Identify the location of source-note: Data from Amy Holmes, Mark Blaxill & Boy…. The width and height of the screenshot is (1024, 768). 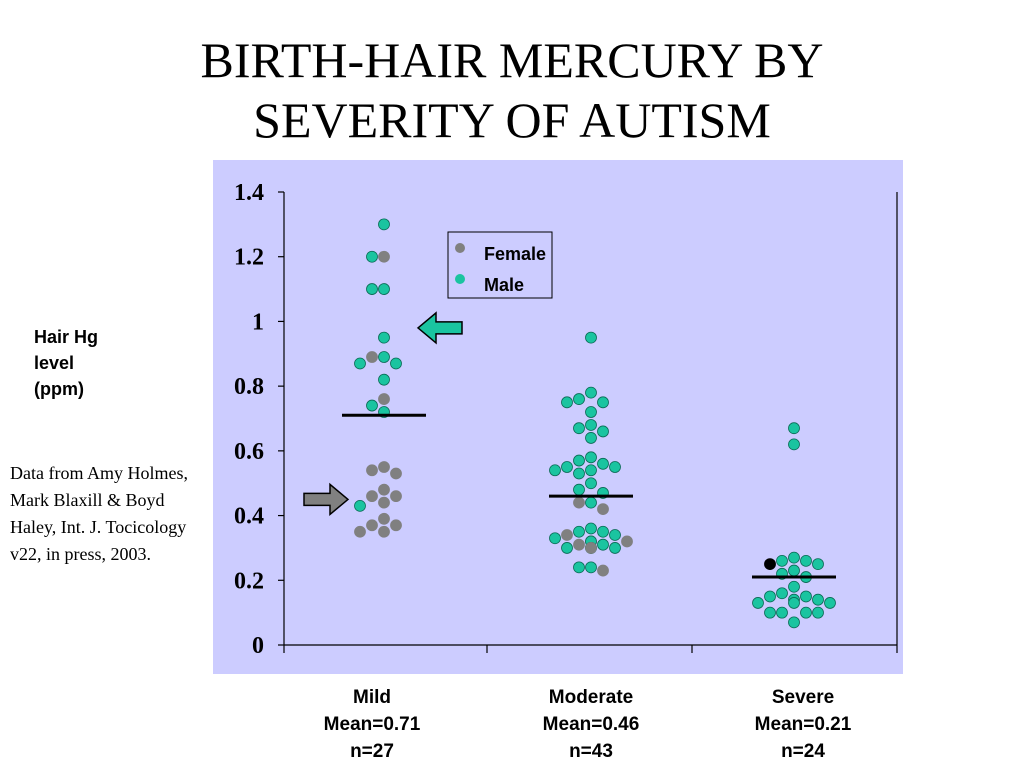
(99, 513).